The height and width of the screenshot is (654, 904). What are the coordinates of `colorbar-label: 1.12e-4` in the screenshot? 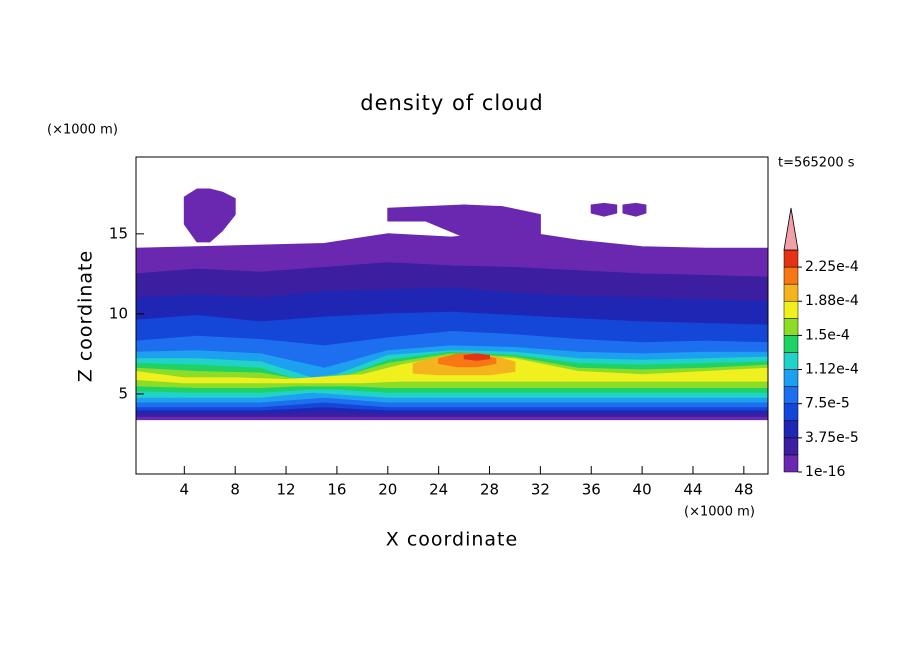 It's located at (832, 370).